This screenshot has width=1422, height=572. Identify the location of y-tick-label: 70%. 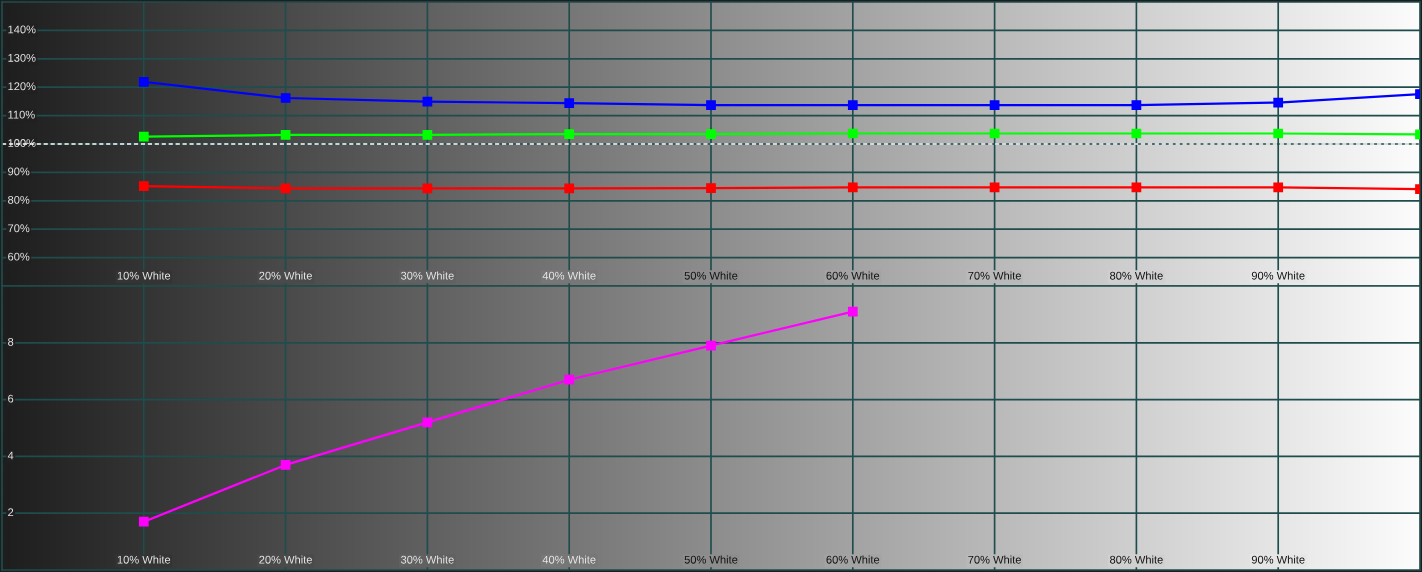
(19, 228).